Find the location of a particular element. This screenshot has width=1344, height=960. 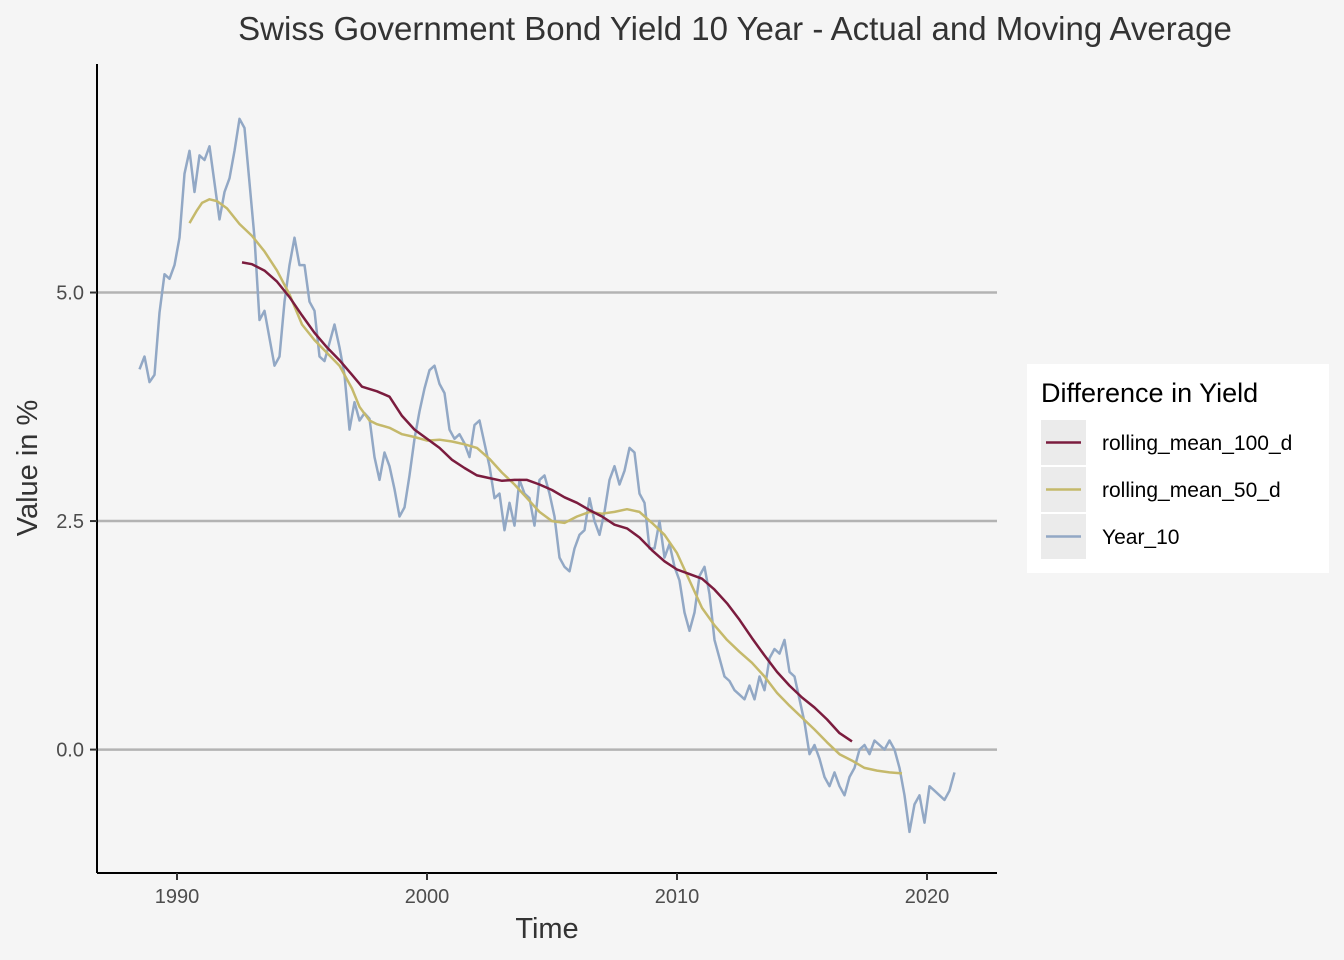

y-axis-title: Value in % is located at coordinates (28, 468).